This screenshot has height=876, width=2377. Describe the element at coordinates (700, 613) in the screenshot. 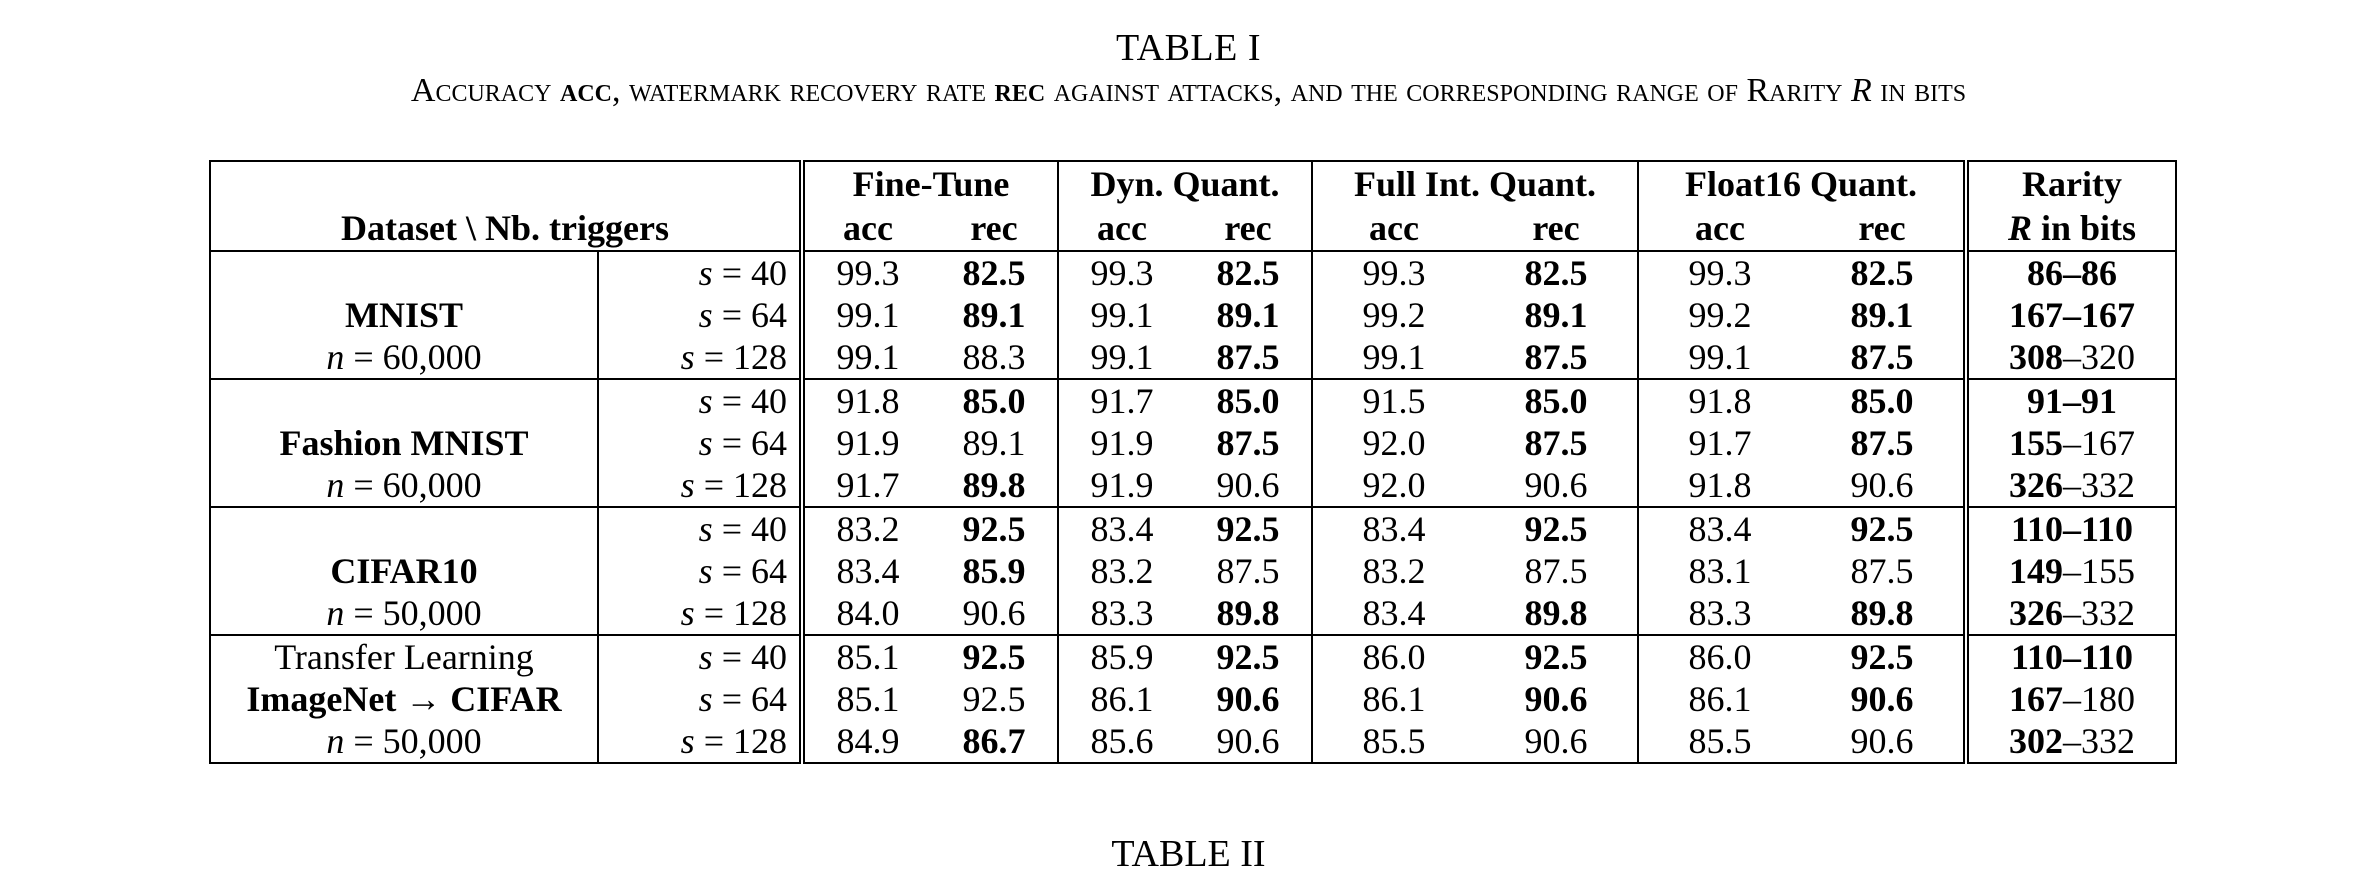

I see `trigger-count: s = 128` at that location.